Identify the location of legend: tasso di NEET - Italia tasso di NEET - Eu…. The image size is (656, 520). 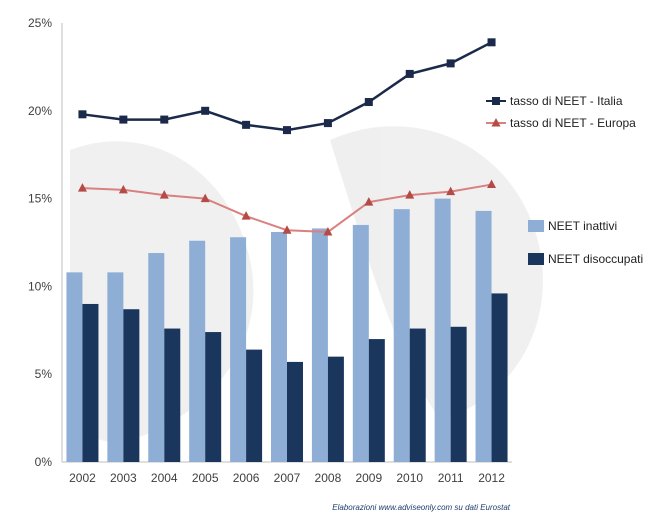
(564, 180).